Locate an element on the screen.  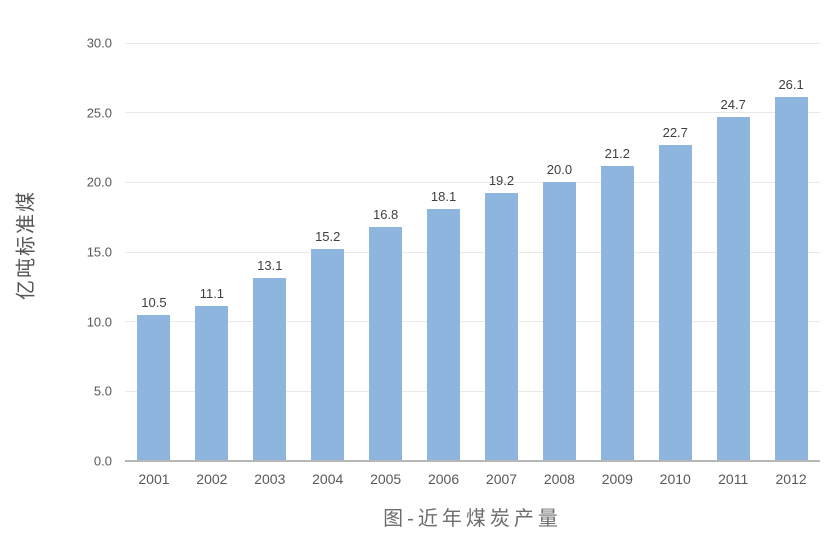
bar-column: 10.5 is located at coordinates (154, 252).